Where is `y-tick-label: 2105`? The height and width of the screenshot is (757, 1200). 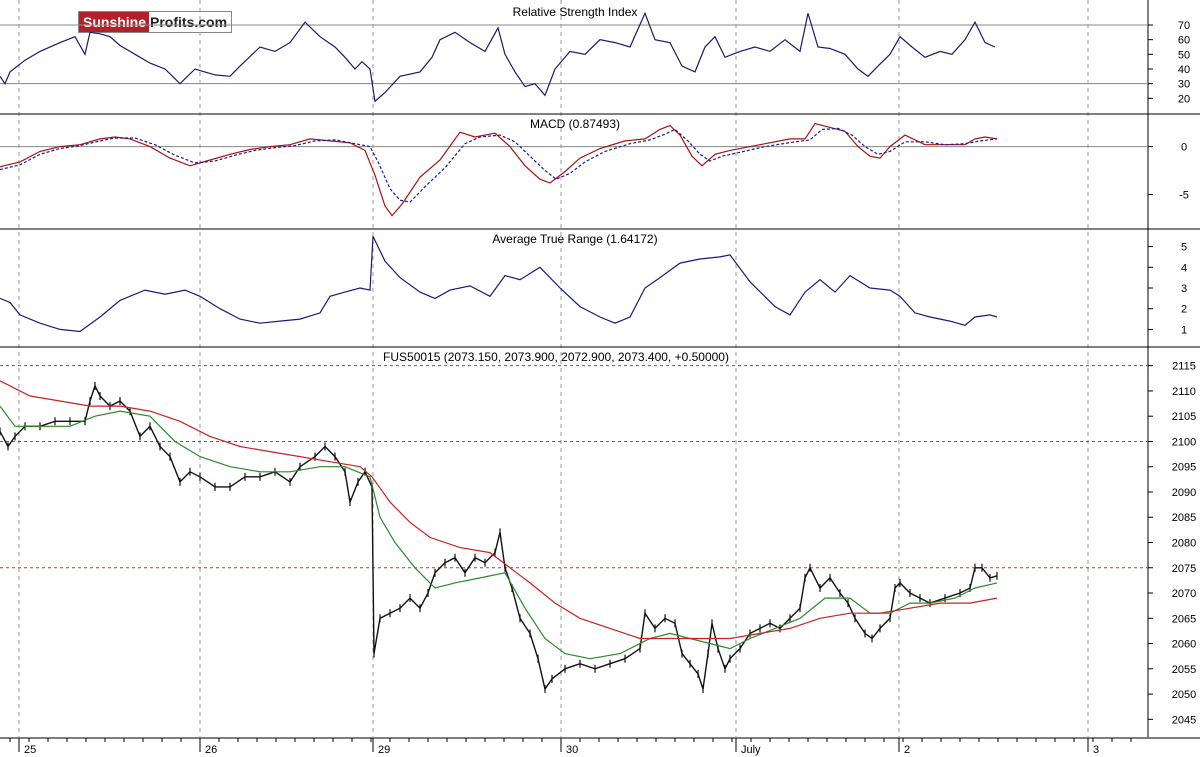
y-tick-label: 2105 is located at coordinates (1184, 417).